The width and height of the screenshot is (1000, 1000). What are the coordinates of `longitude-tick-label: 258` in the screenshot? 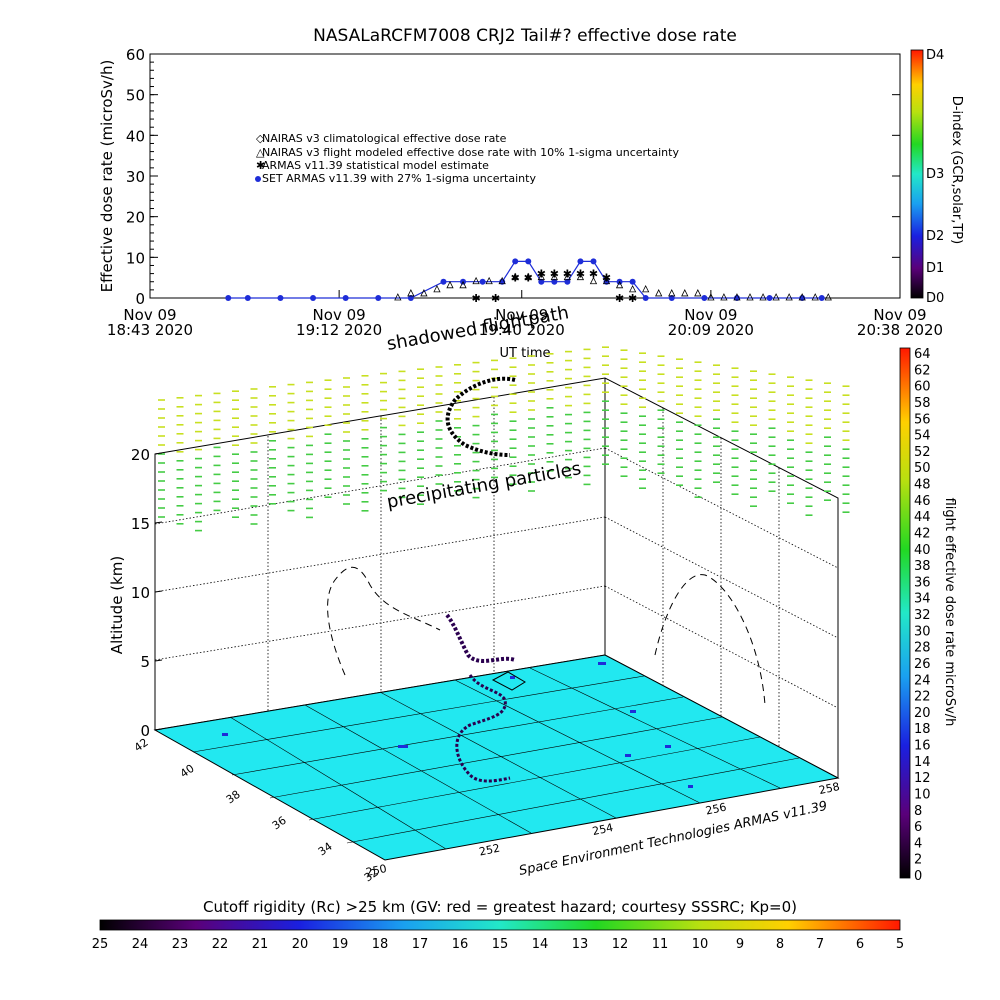 It's located at (829, 788).